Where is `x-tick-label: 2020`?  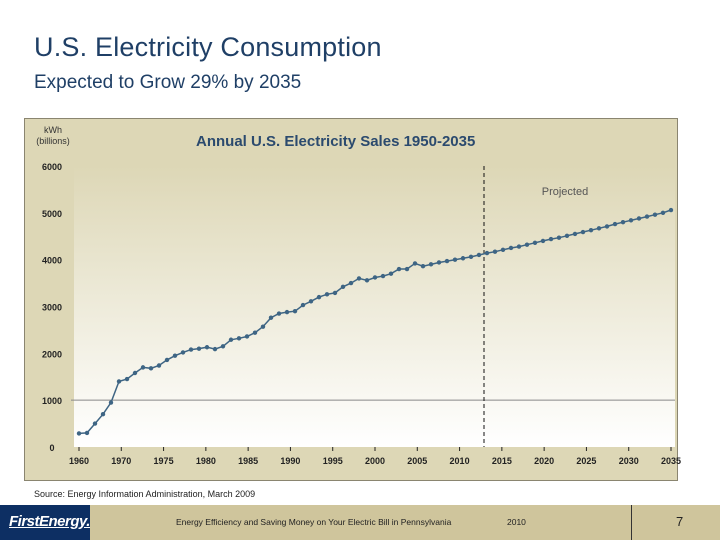
x-tick-label: 2020 is located at coordinates (544, 461).